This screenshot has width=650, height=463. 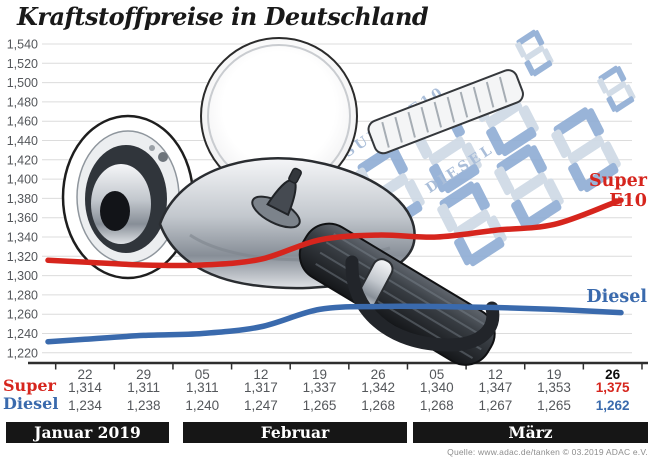 I want to click on diesel-label-line1: Diesel, so click(x=616, y=297).